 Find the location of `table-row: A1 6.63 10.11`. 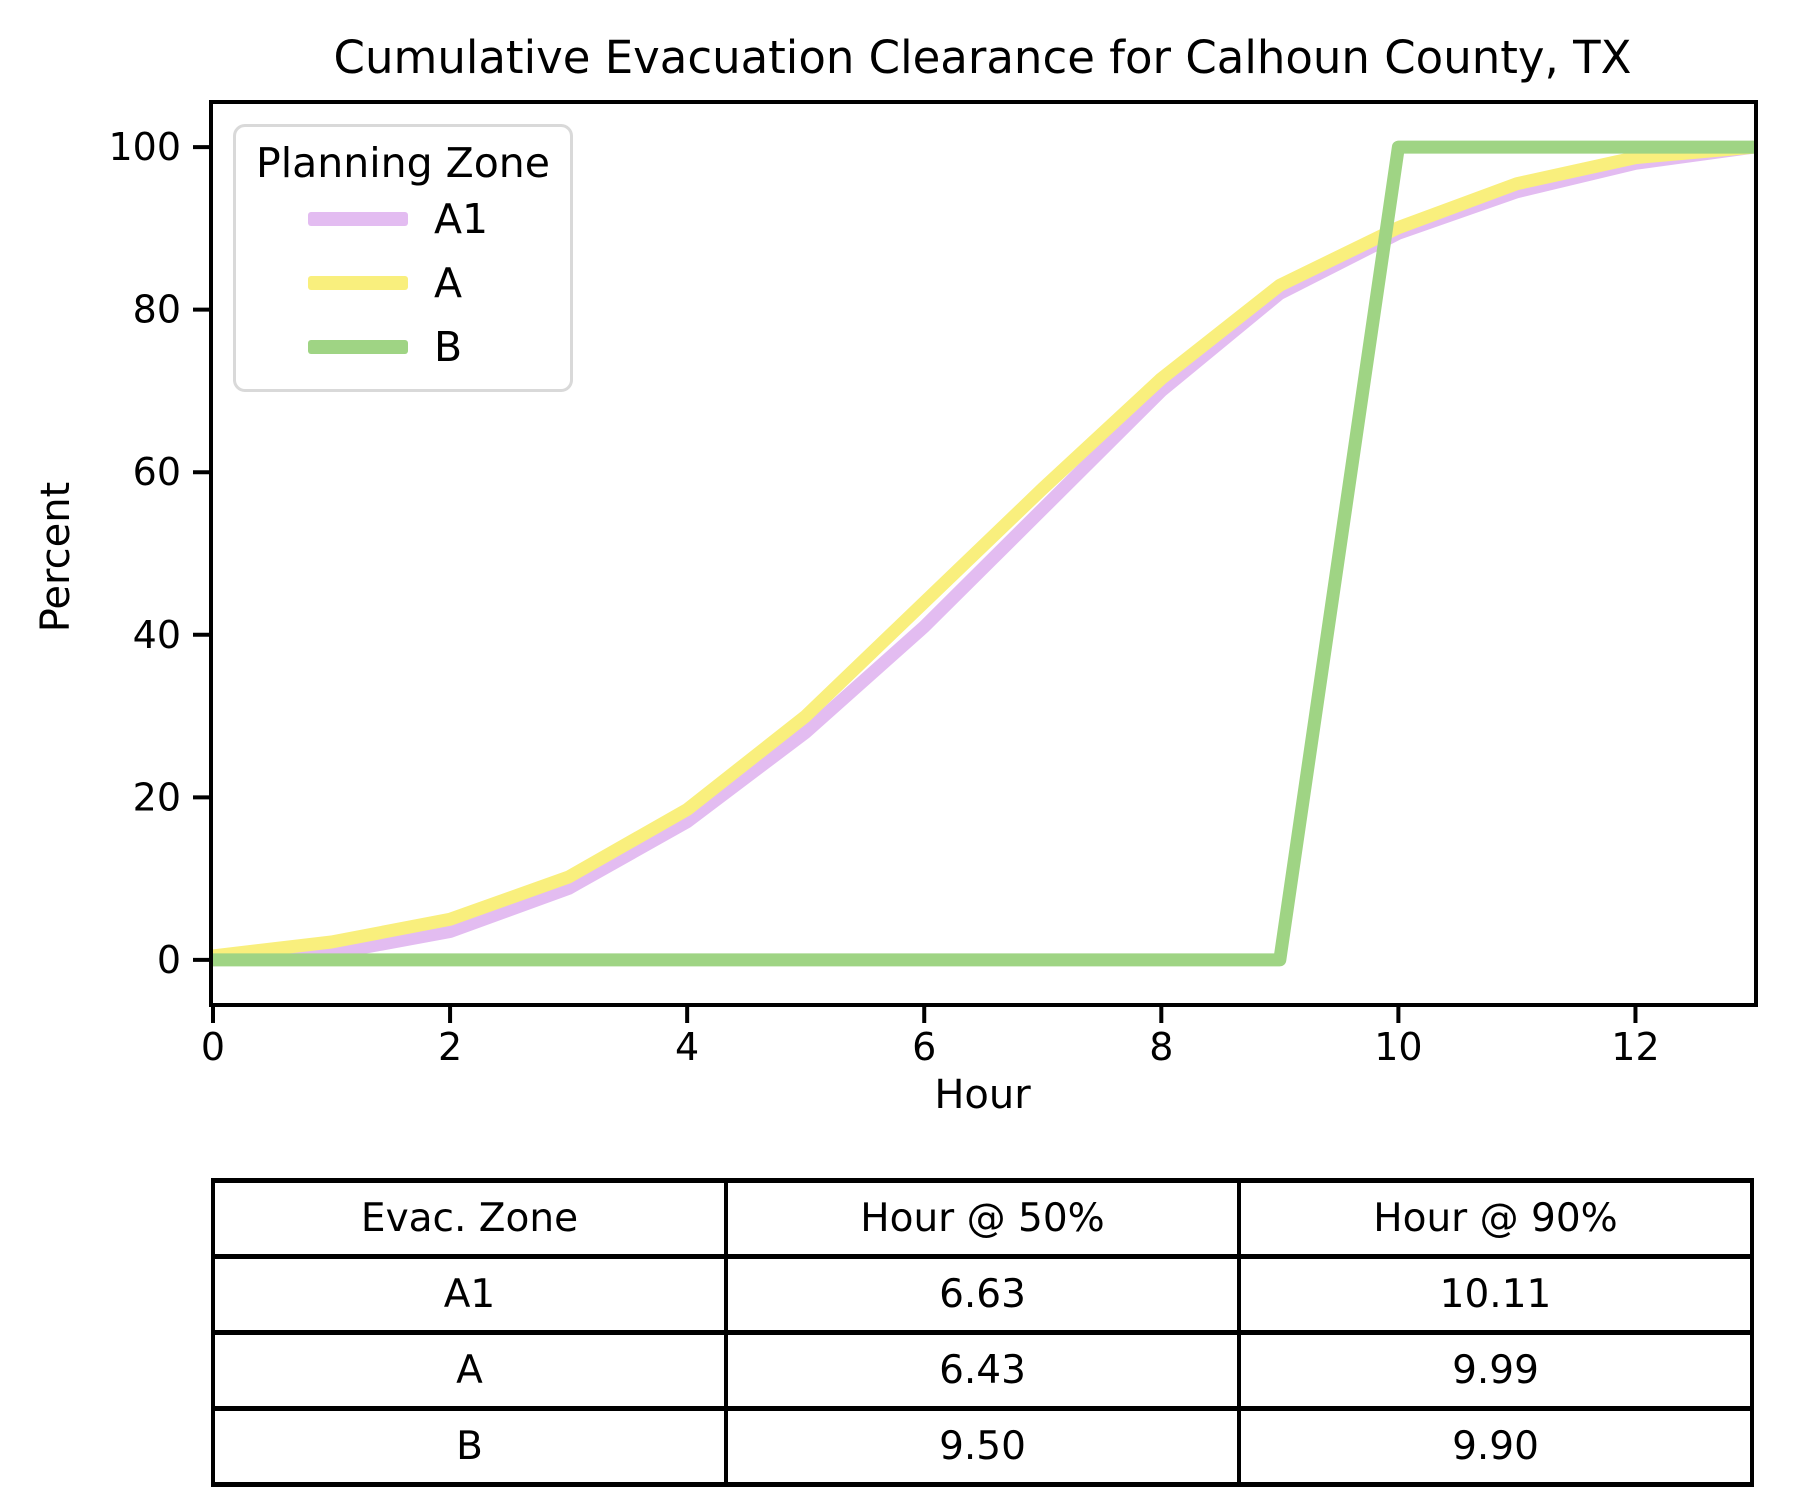

table-row: A1 6.63 10.11 is located at coordinates (982, 1294).